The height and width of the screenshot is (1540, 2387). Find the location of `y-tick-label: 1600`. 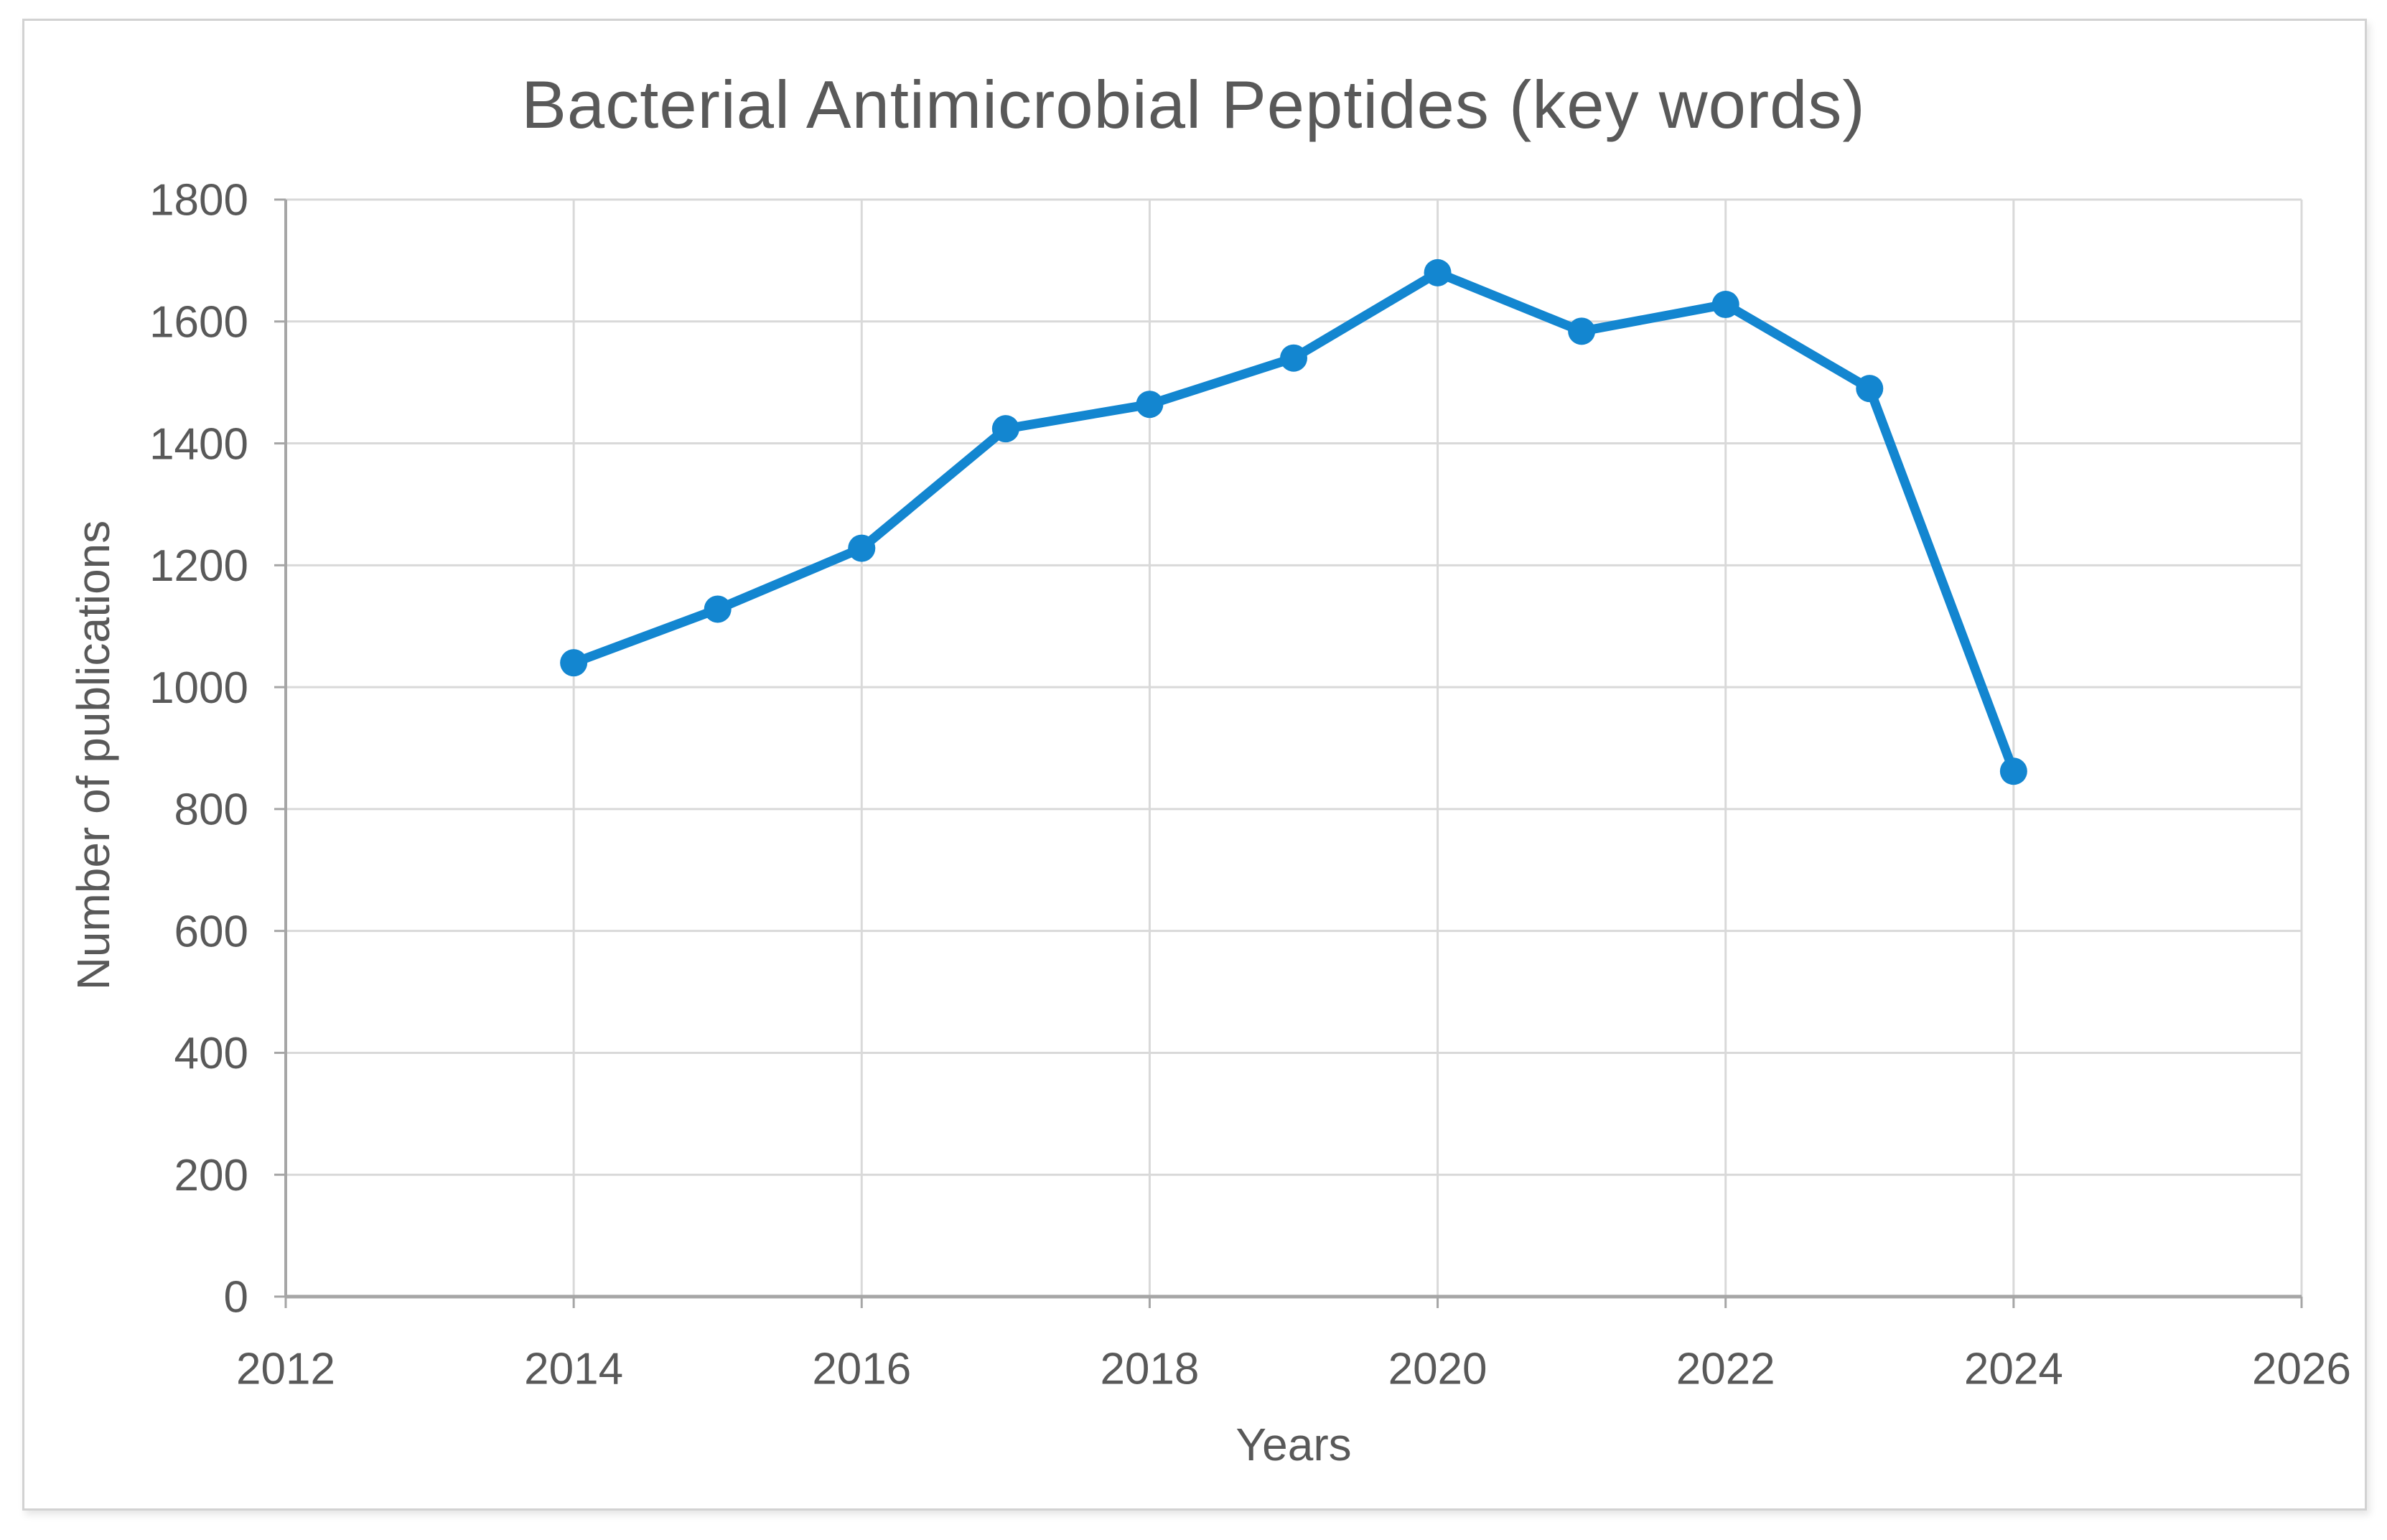

y-tick-label: 1600 is located at coordinates (198, 322).